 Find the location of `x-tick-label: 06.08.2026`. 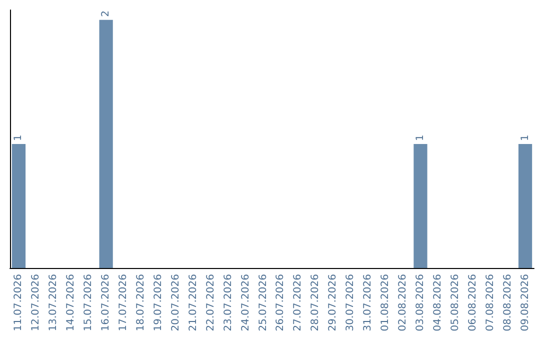

x-tick-label: 06.08.2026 is located at coordinates (472, 303).